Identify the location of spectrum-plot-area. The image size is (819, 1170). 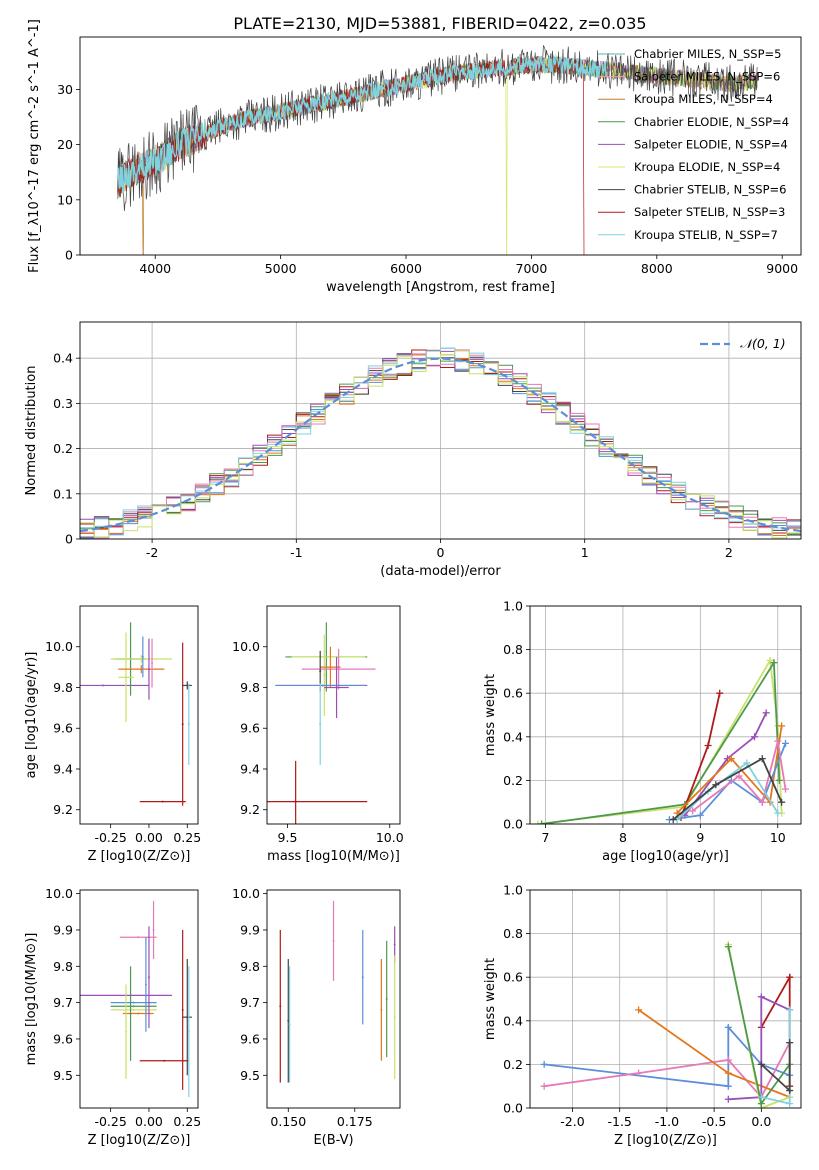
(437, 149).